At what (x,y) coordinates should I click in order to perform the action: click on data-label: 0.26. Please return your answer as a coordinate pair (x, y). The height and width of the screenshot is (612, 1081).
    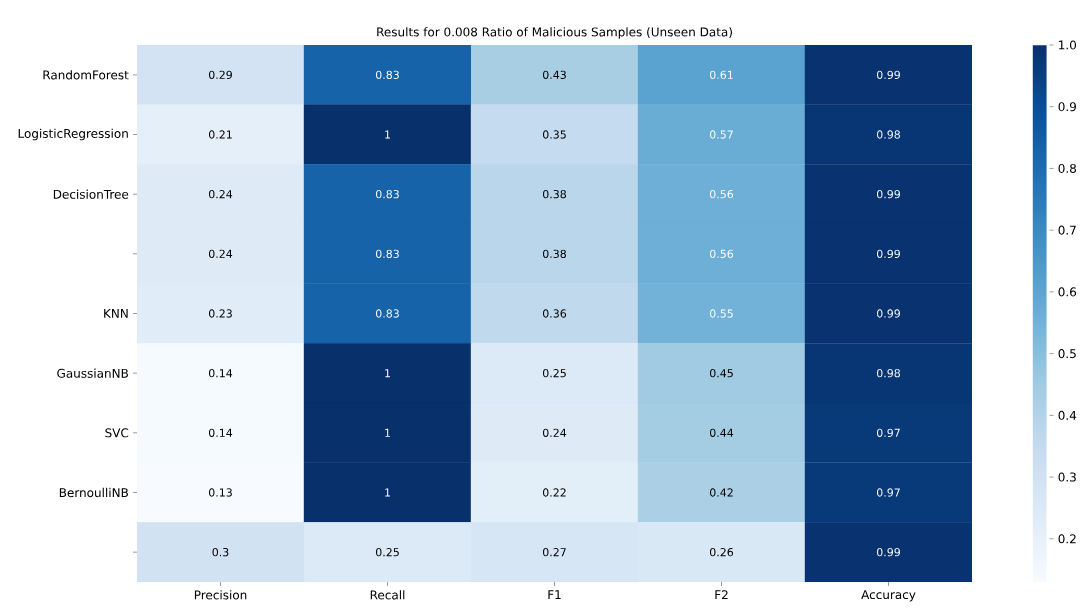
    Looking at the image, I should click on (721, 552).